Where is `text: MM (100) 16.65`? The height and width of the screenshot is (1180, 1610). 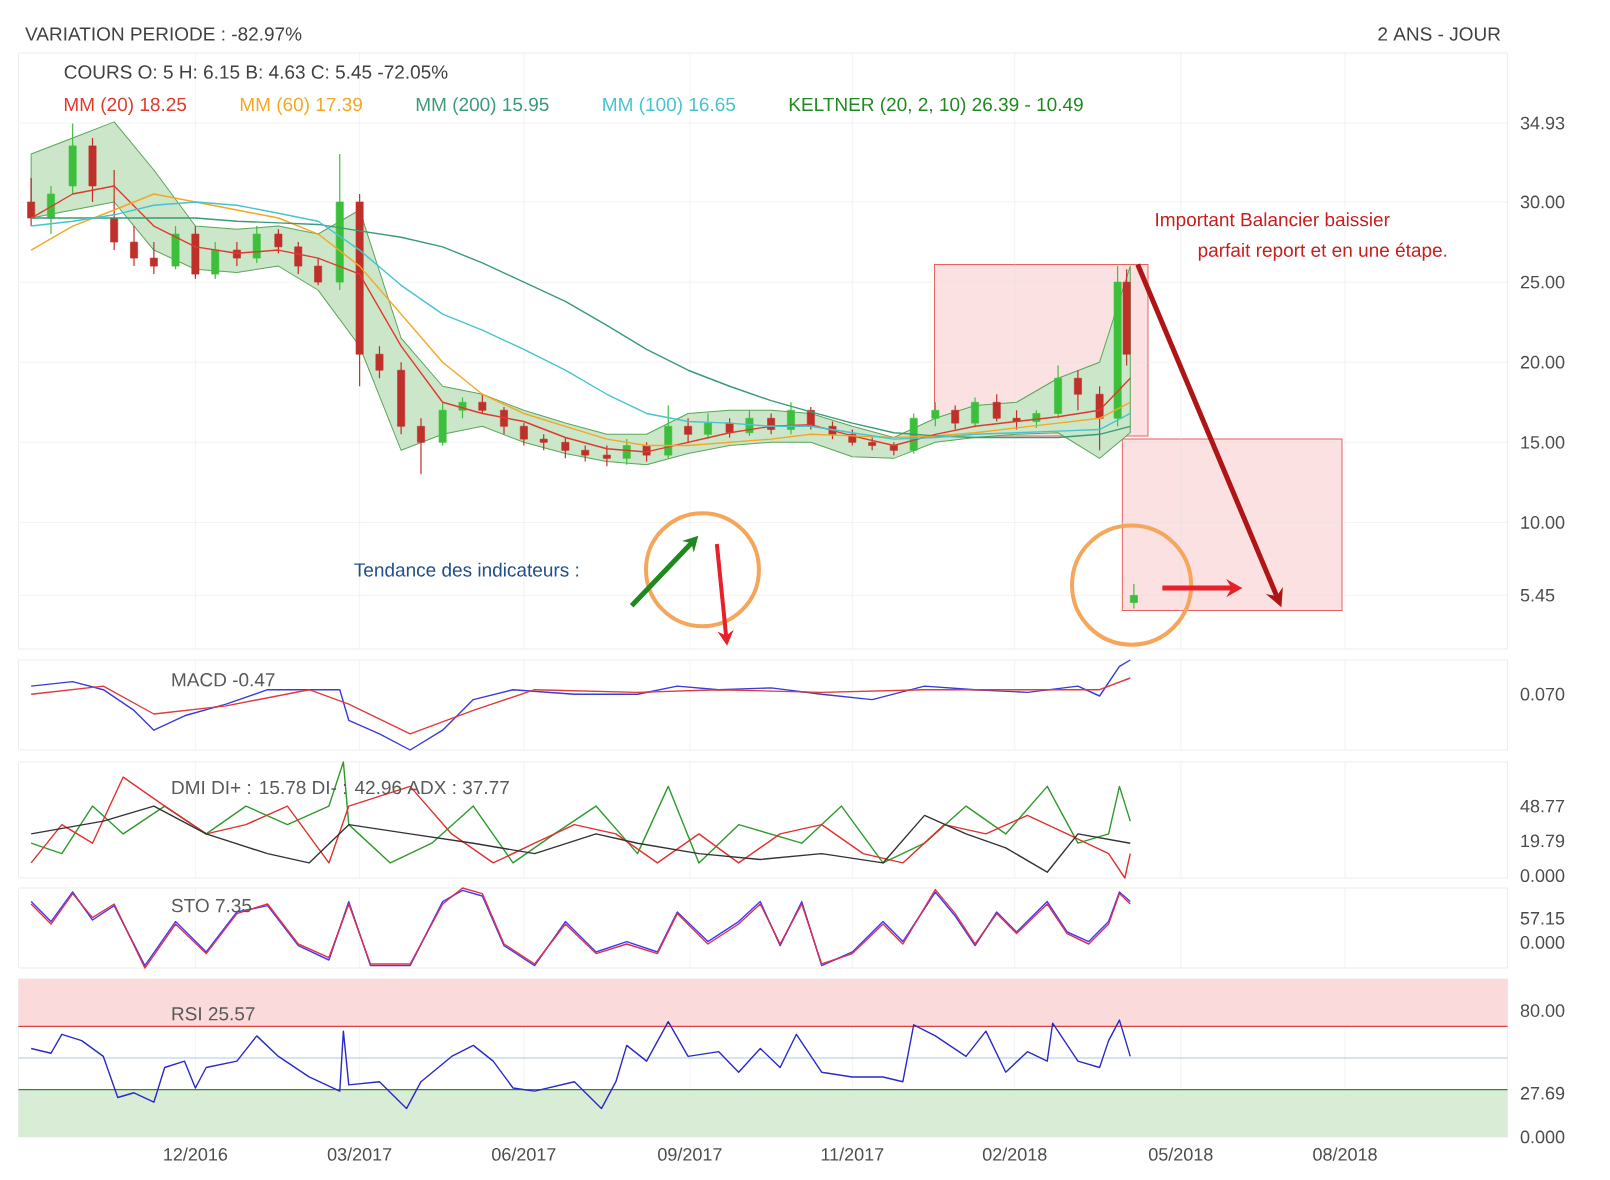
text: MM (100) 16.65 is located at coordinates (669, 106).